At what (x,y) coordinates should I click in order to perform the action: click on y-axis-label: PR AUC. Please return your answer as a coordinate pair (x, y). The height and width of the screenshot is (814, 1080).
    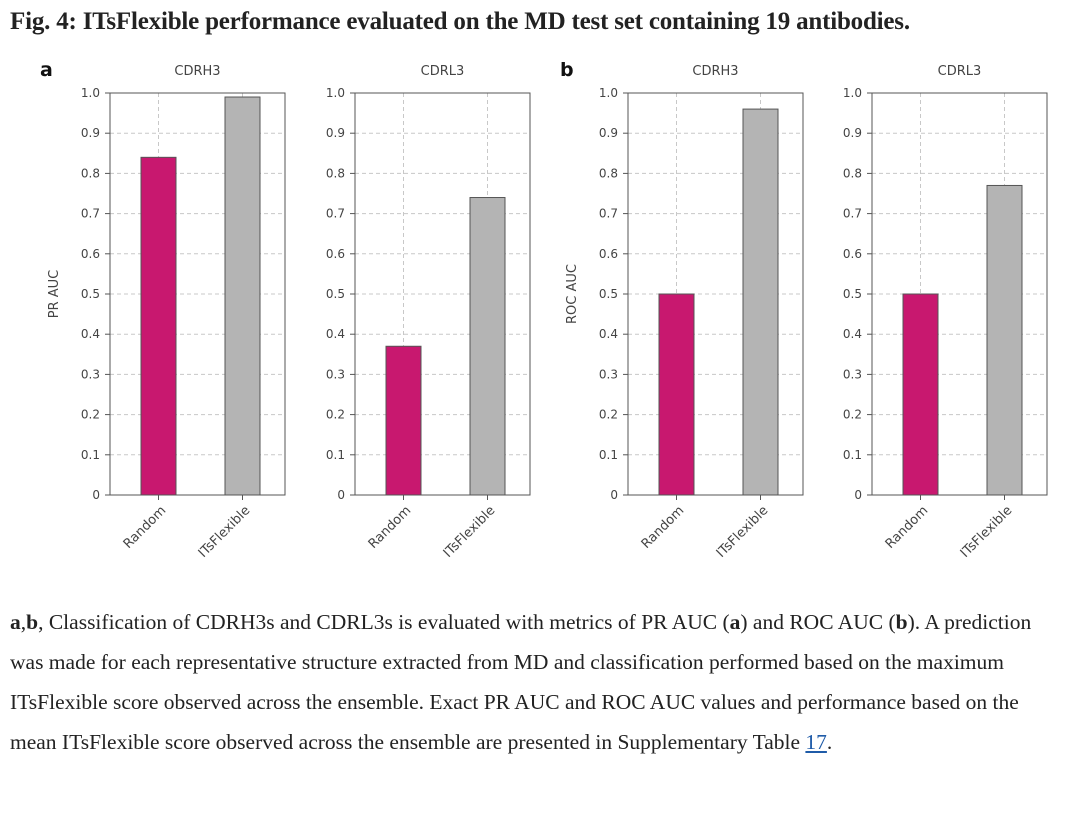
    Looking at the image, I should click on (54, 294).